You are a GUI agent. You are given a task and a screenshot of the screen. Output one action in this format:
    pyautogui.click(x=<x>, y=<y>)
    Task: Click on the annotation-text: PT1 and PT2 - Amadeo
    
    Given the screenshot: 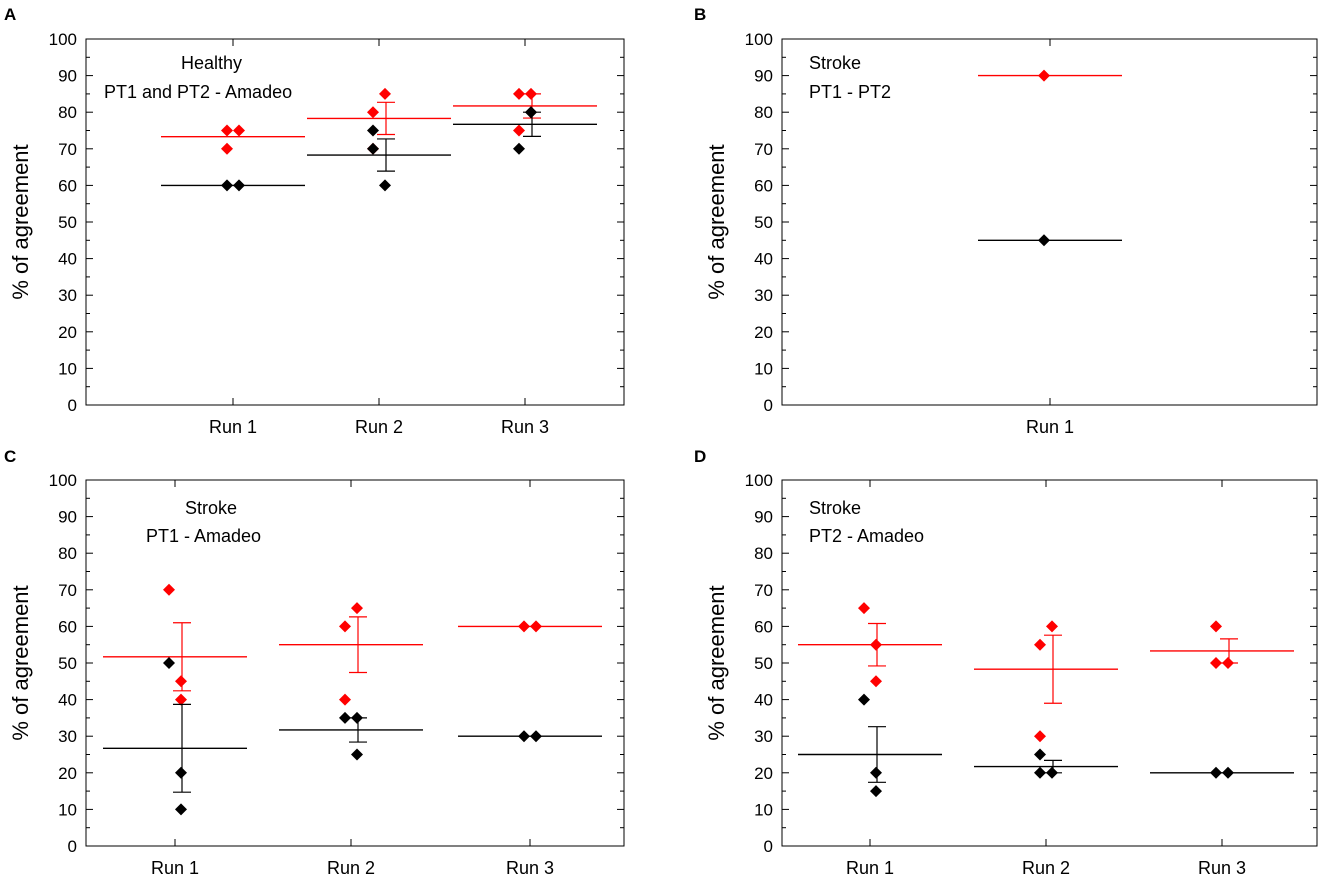 What is the action you would take?
    pyautogui.click(x=198, y=92)
    